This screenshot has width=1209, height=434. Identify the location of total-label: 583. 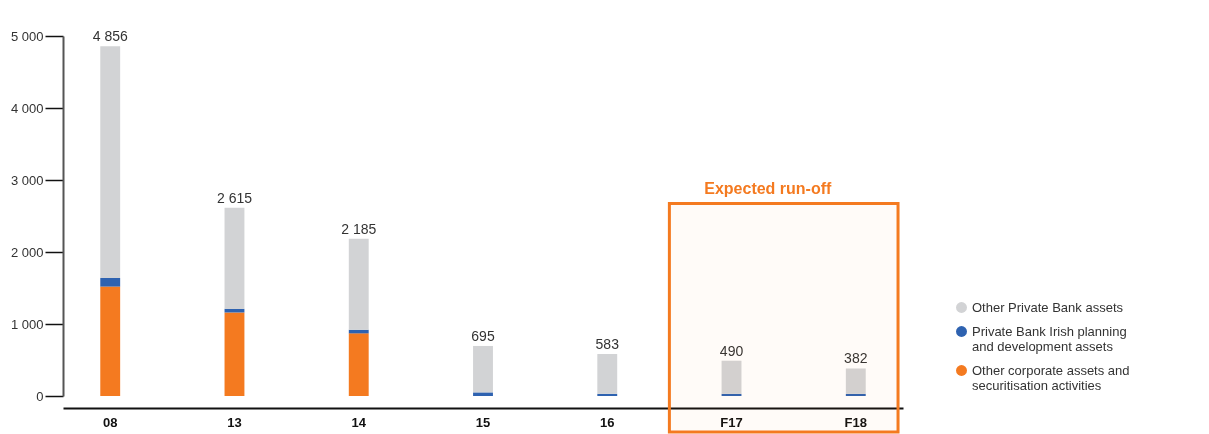
(607, 344).